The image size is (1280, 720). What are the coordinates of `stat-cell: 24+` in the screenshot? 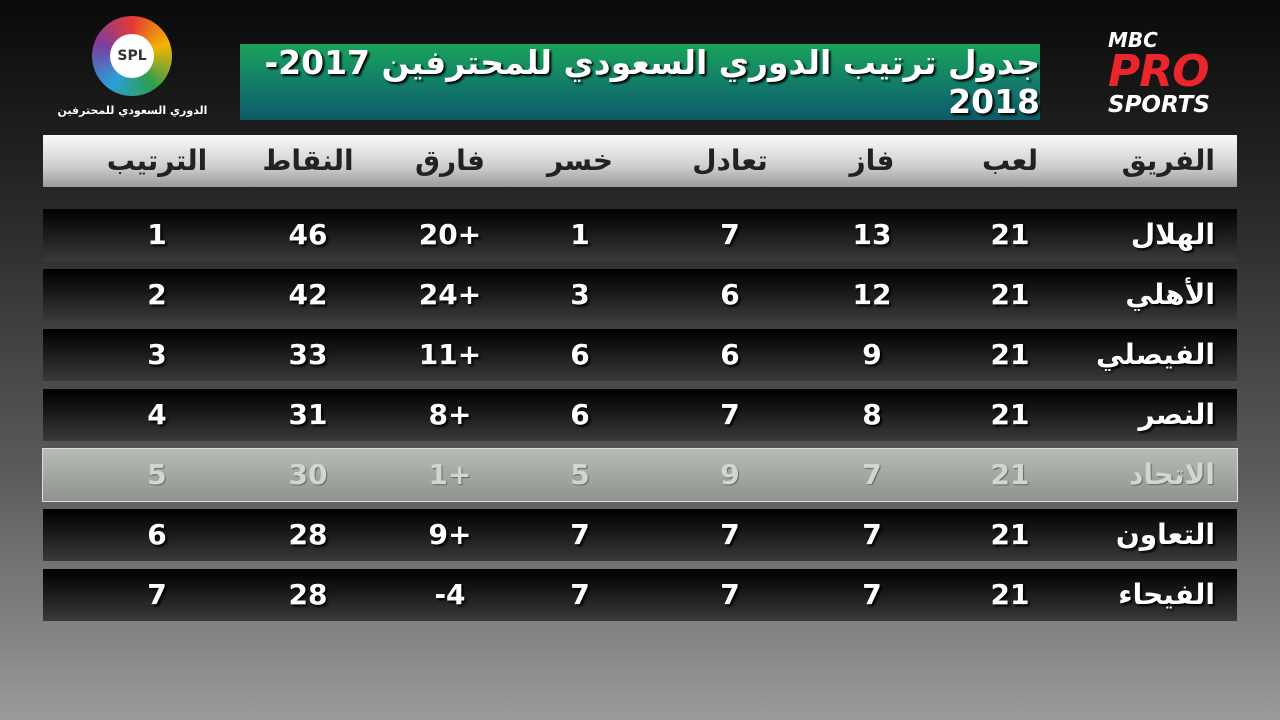 It's located at (450, 294).